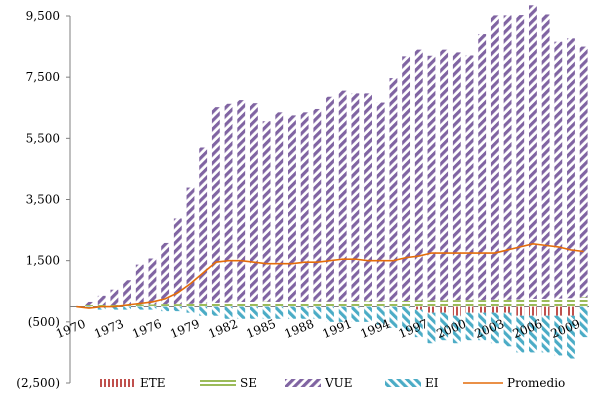 Image resolution: width=589 pixels, height=395 pixels. Describe the element at coordinates (342, 304) in the screenshot. I see `bar-se-1991` at that location.